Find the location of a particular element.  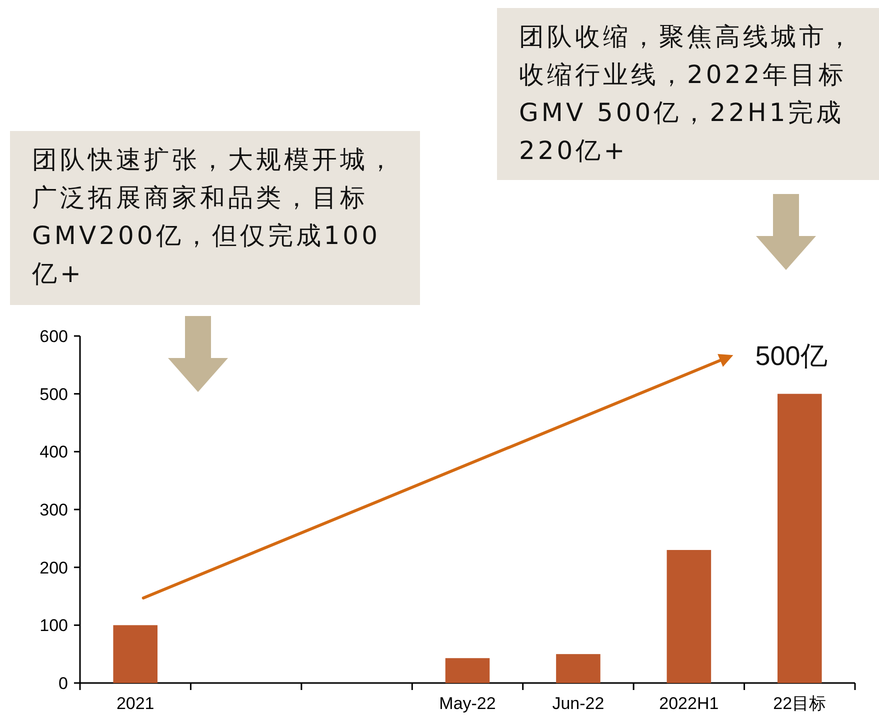

y-tick-label: 600 is located at coordinates (54, 336).